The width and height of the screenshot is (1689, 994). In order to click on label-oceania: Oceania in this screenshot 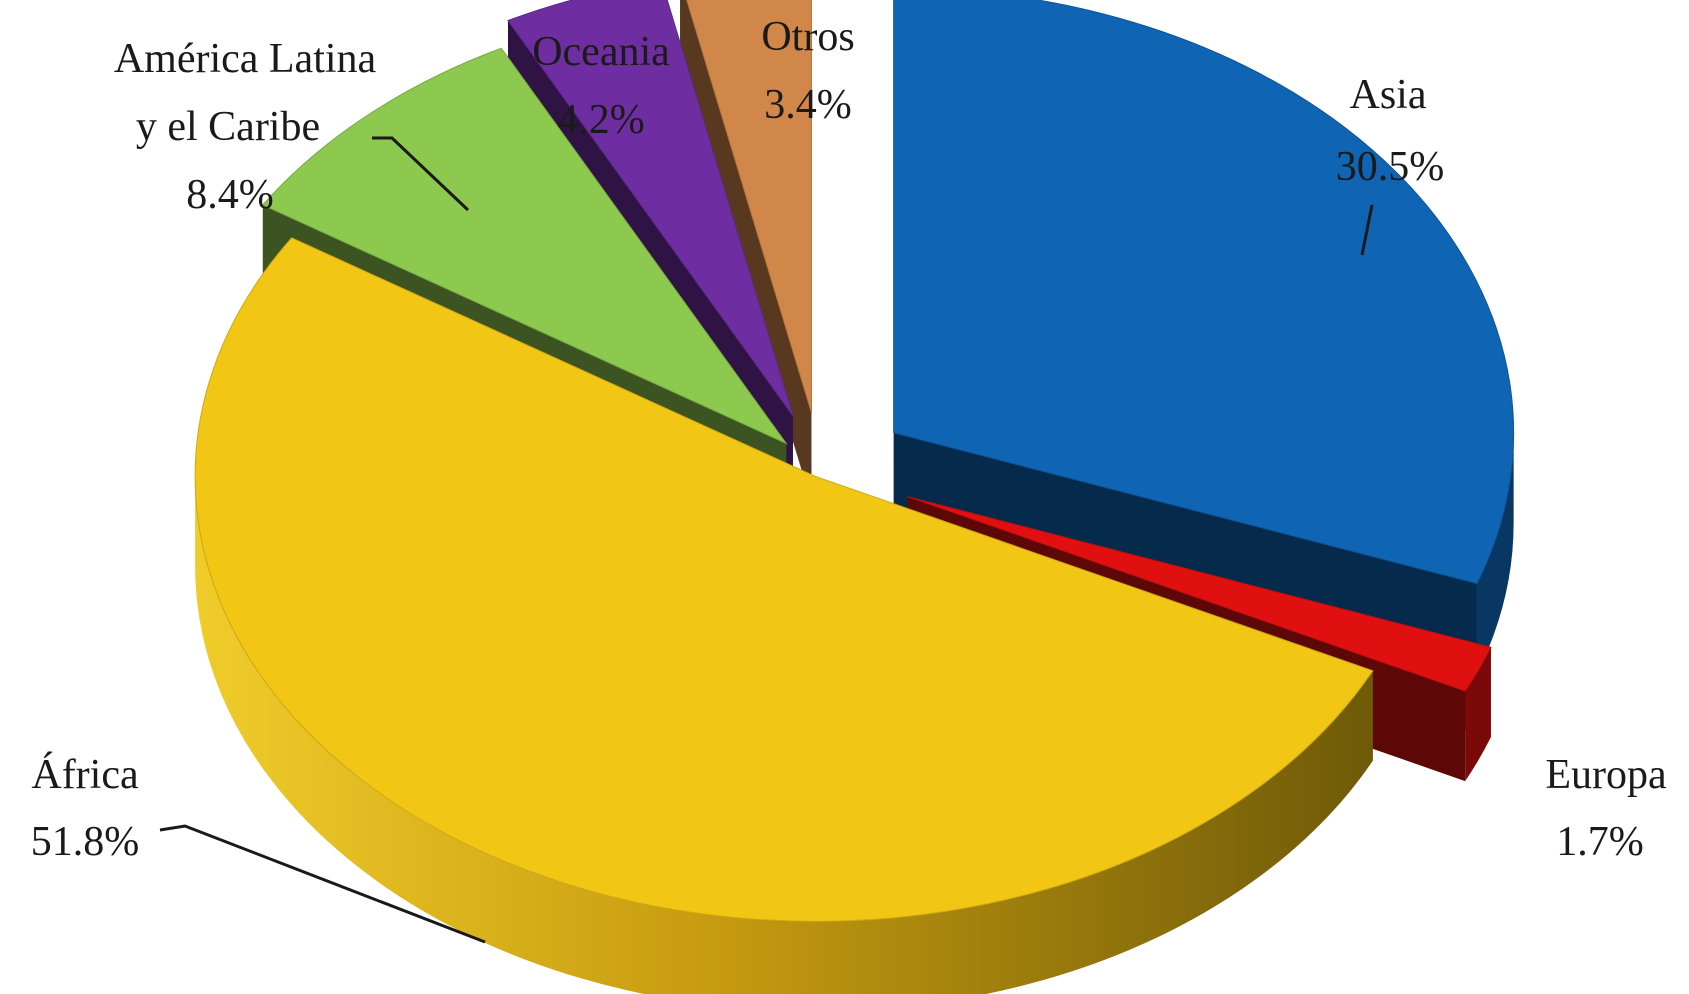, I will do `click(601, 52)`.